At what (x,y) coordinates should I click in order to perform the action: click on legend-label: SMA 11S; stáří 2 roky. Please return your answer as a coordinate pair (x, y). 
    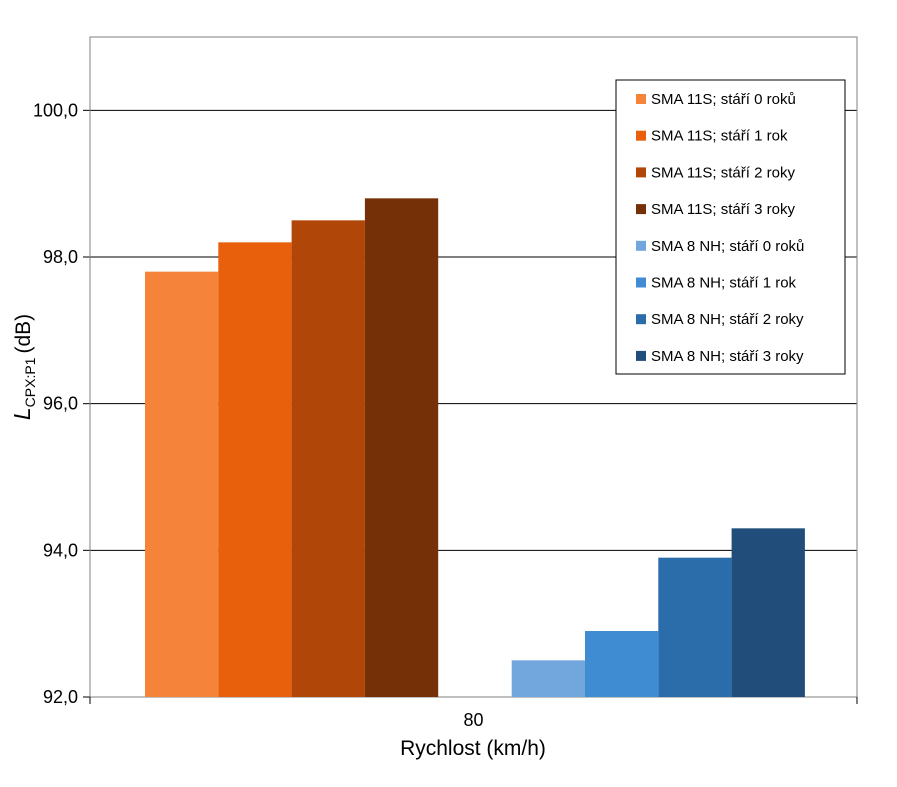
    Looking at the image, I should click on (723, 172).